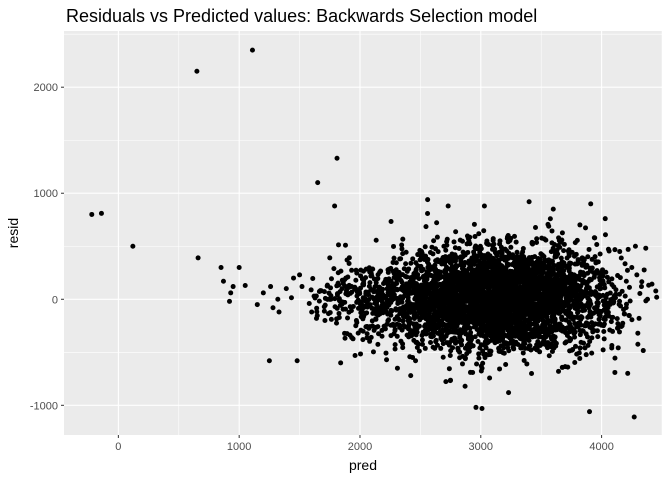  Describe the element at coordinates (13, 233) in the screenshot. I see `y-axis-title: resid` at that location.